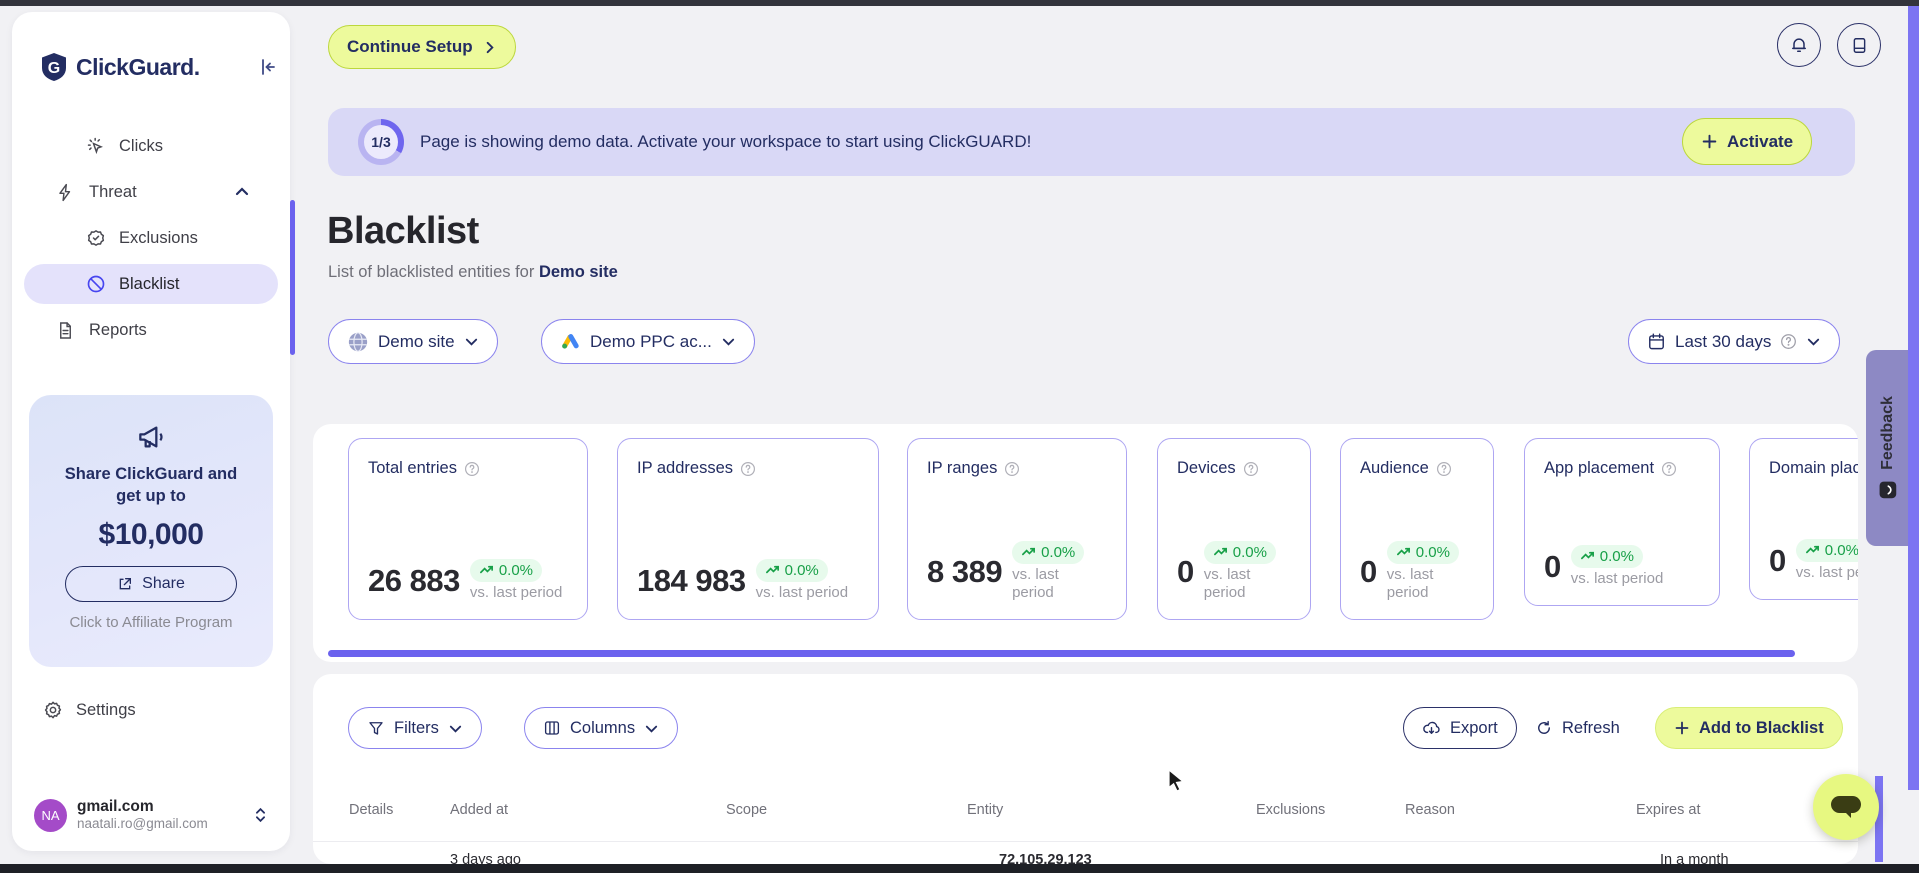 Image resolution: width=1919 pixels, height=873 pixels. Describe the element at coordinates (1723, 341) in the screenshot. I see `date-range-value: Last 30 days` at that location.